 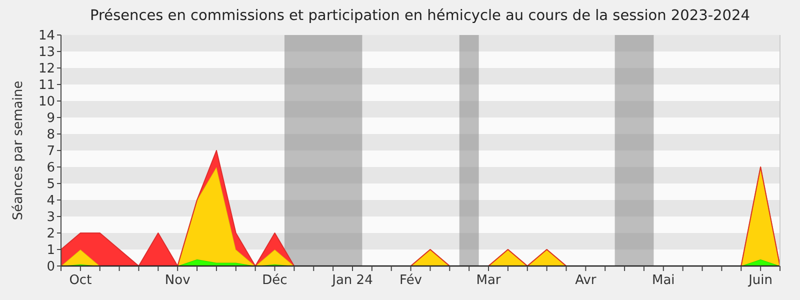 What do you see at coordinates (46, 86) in the screenshot?
I see `y-tick-label: 11` at bounding box center [46, 86].